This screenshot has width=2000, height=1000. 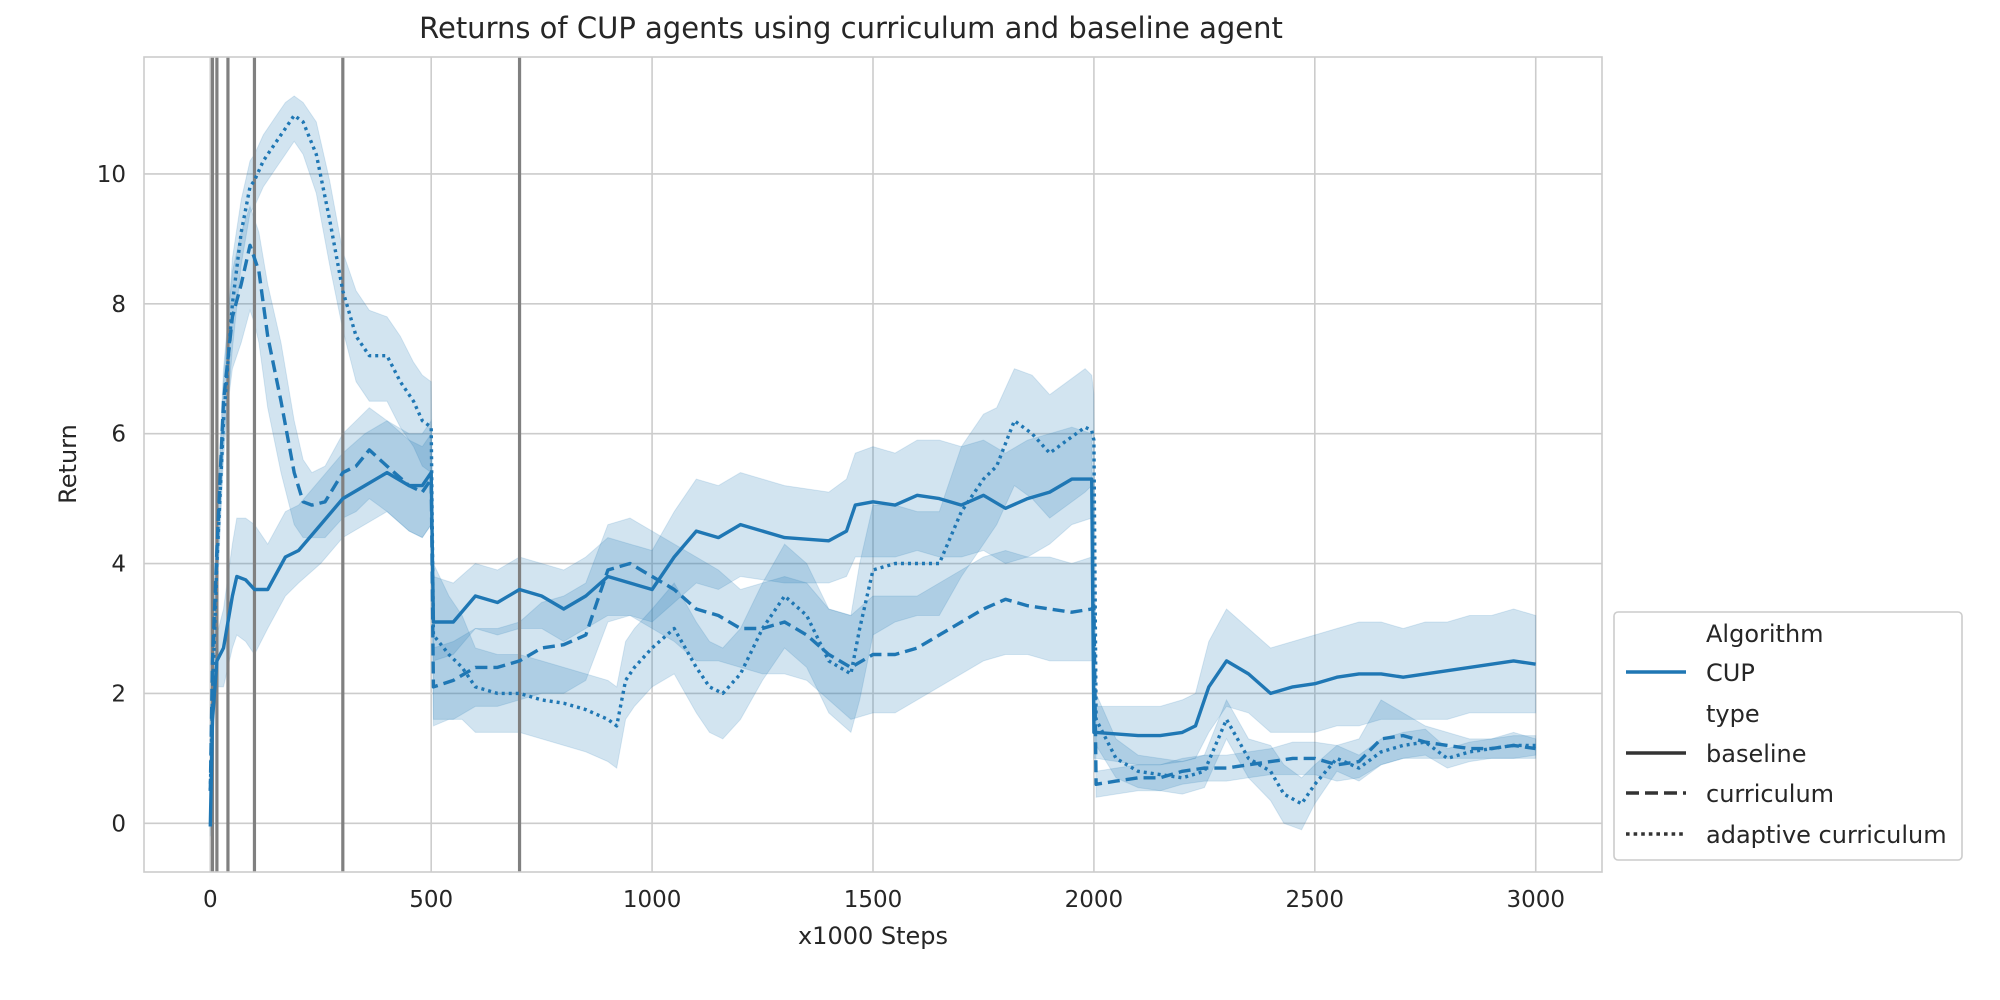 I want to click on legend-title-algorithm: Algorithm, so click(x=1765, y=634).